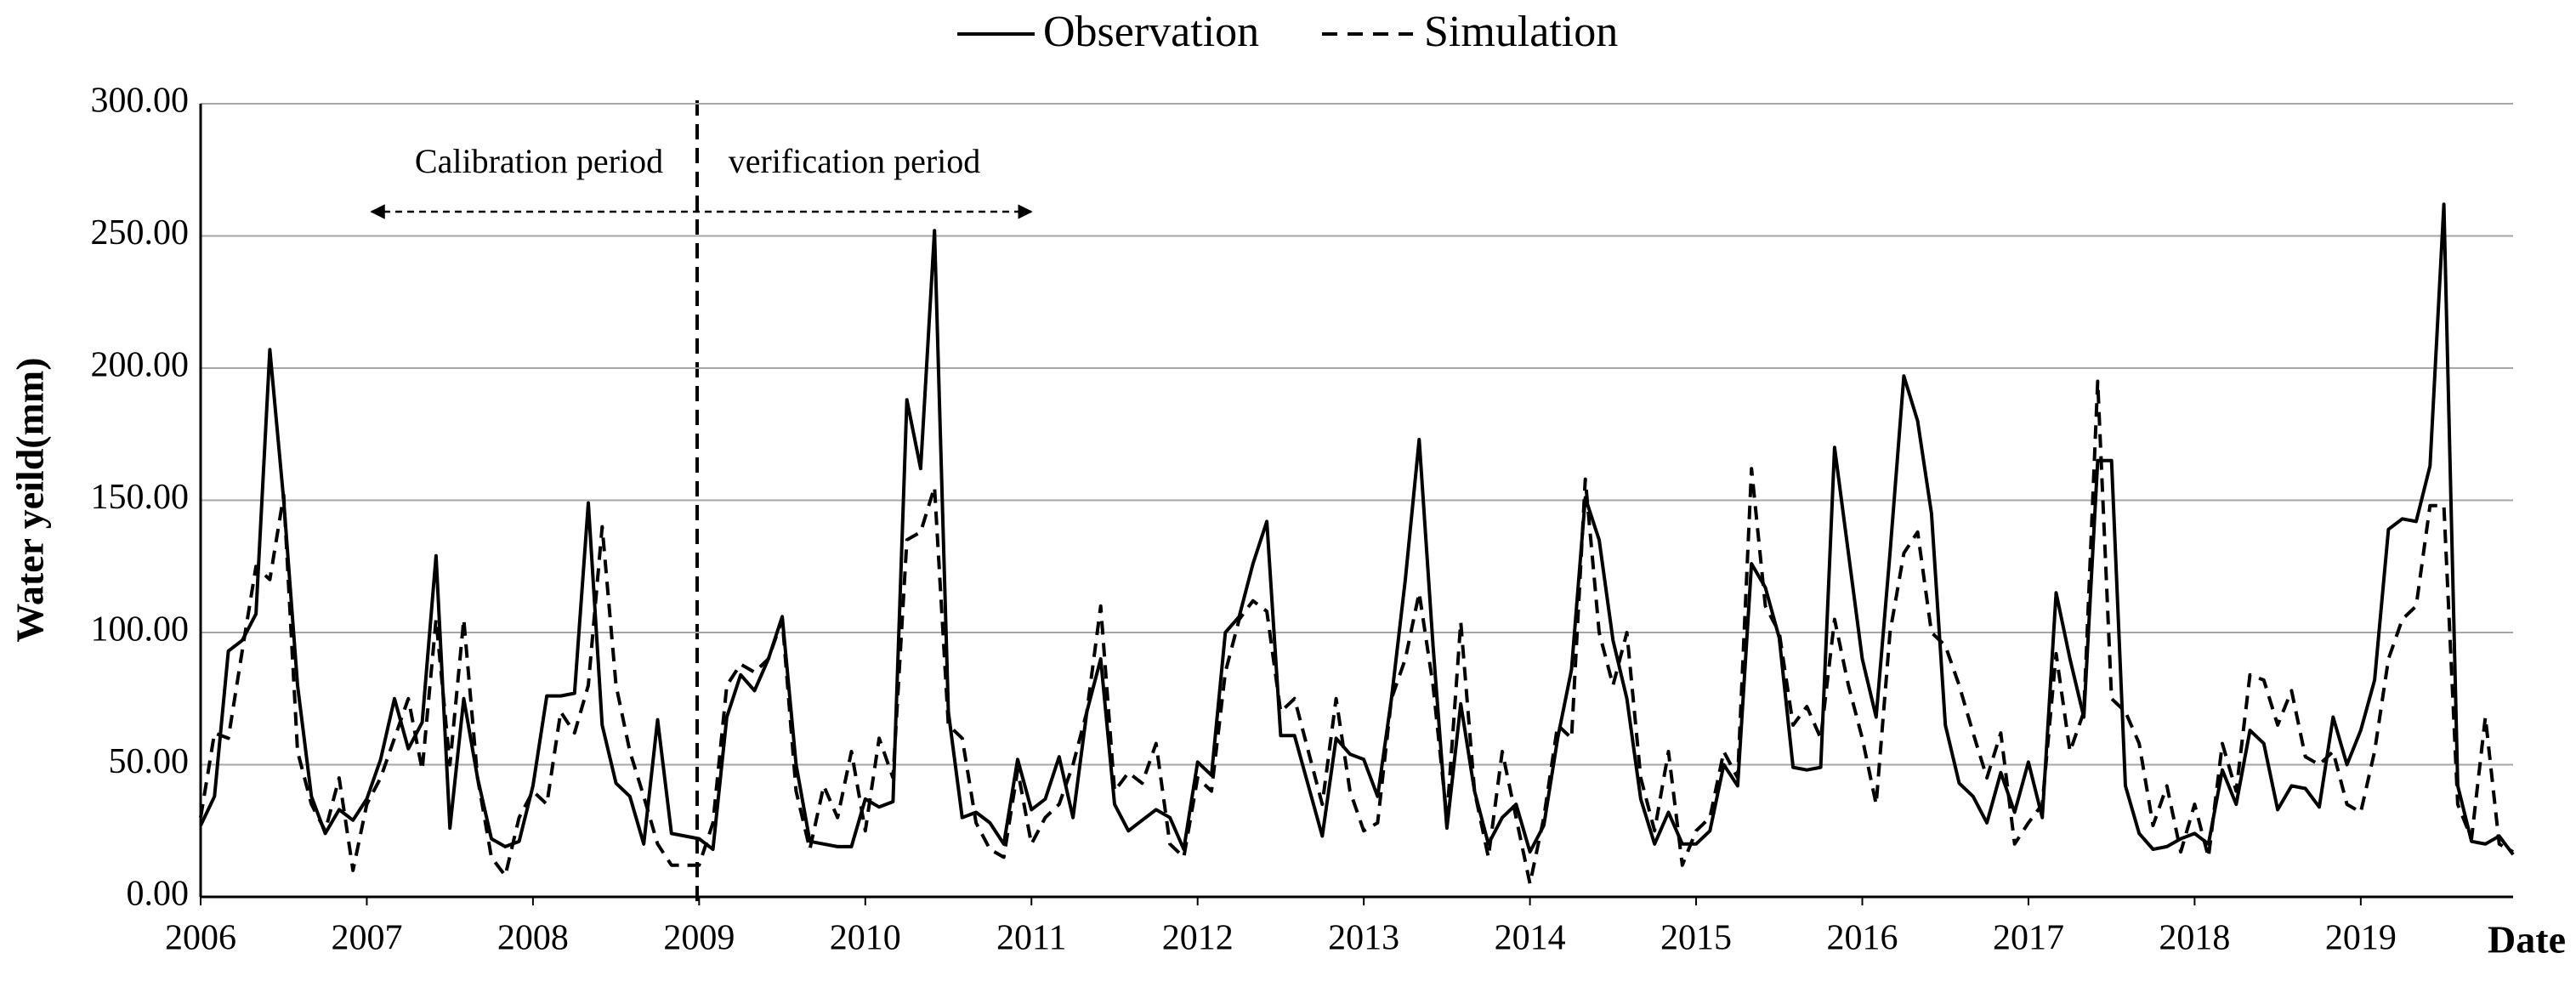 Image resolution: width=2576 pixels, height=987 pixels. What do you see at coordinates (1531, 938) in the screenshot?
I see `x-tick-label: 2014` at bounding box center [1531, 938].